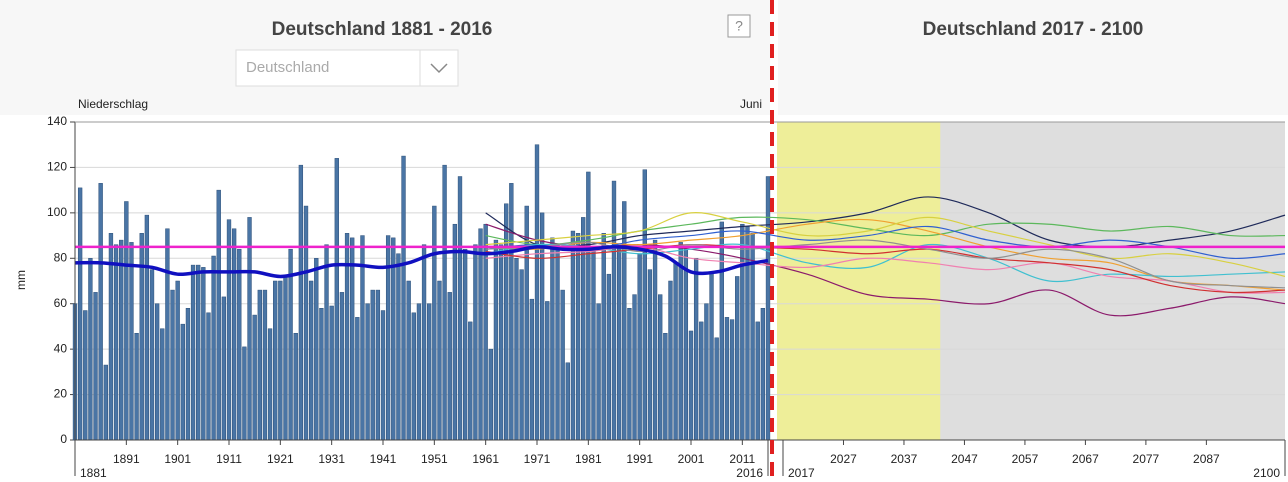 The width and height of the screenshot is (1288, 482). What do you see at coordinates (1085, 459) in the screenshot?
I see `x-tick-label: 2067` at bounding box center [1085, 459].